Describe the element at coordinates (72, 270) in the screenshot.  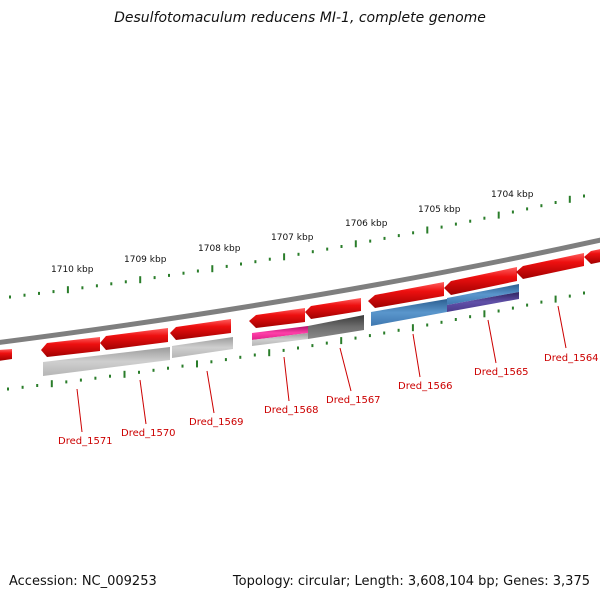
I see `scale-label-1710: 1710 kbp` at that location.